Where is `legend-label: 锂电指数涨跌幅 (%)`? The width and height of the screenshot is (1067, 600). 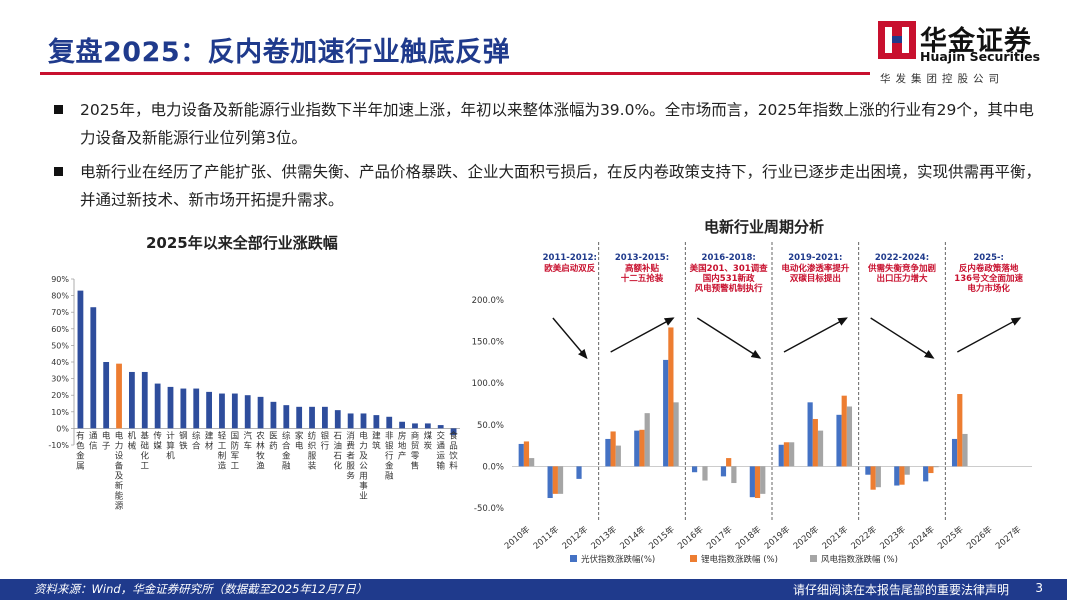
legend-label: 锂电指数涨跌幅 (%) is located at coordinates (739, 559).